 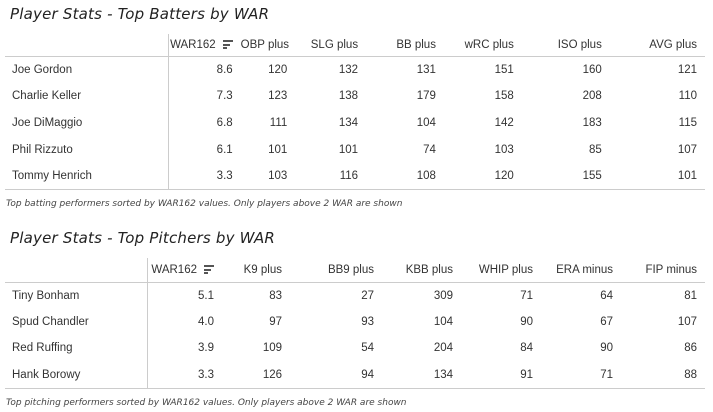 What do you see at coordinates (206, 348) in the screenshot?
I see `stat-cell: 3.9` at bounding box center [206, 348].